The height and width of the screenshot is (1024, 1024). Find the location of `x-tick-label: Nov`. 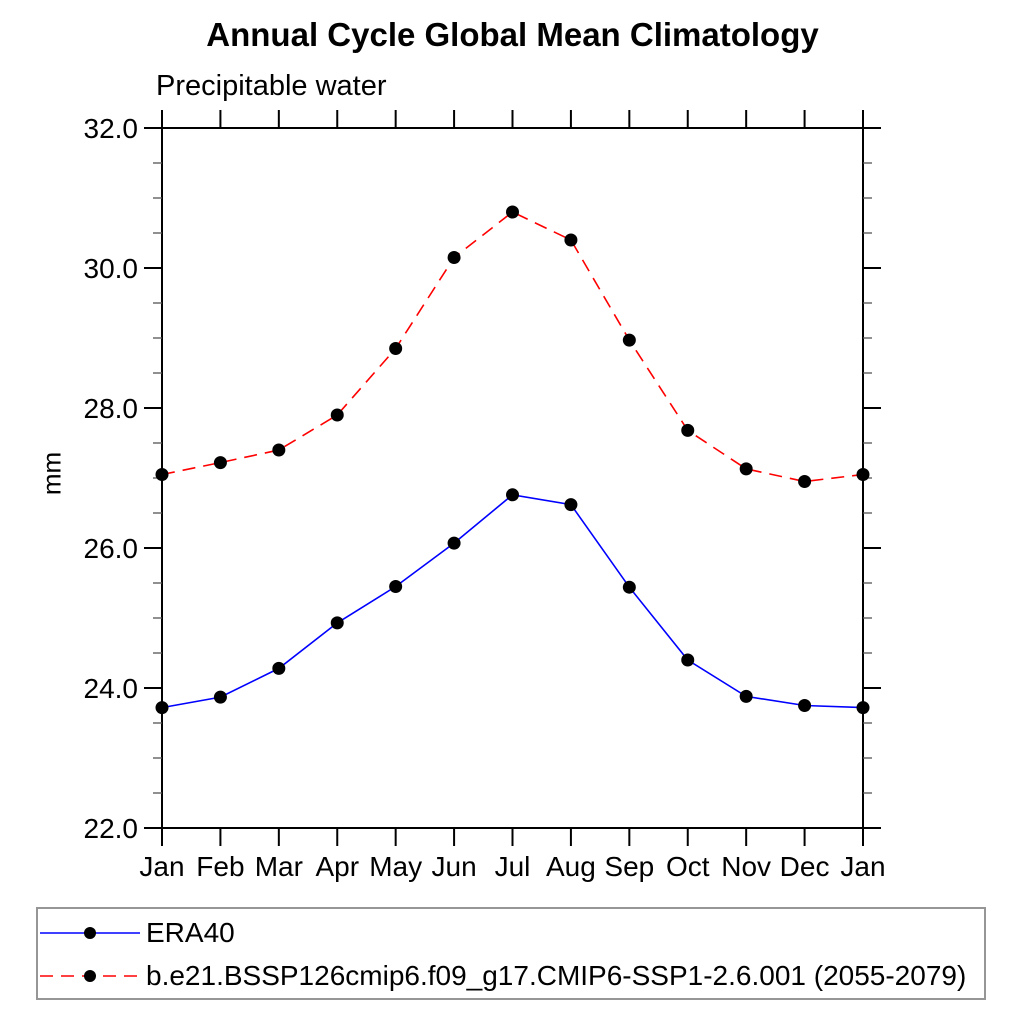

x-tick-label: Nov is located at coordinates (746, 866).